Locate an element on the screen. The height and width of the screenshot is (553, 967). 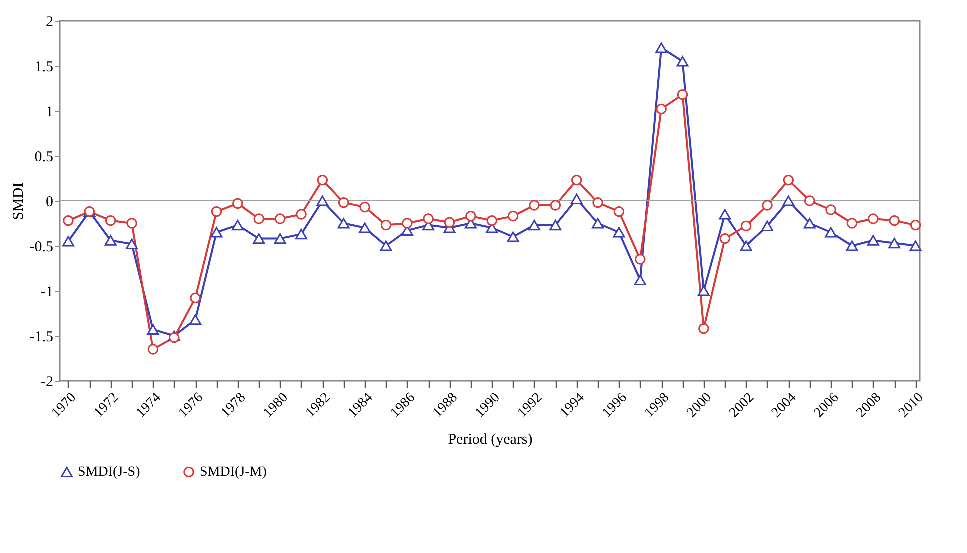
legend-label: SMDI(J-M) is located at coordinates (234, 472).